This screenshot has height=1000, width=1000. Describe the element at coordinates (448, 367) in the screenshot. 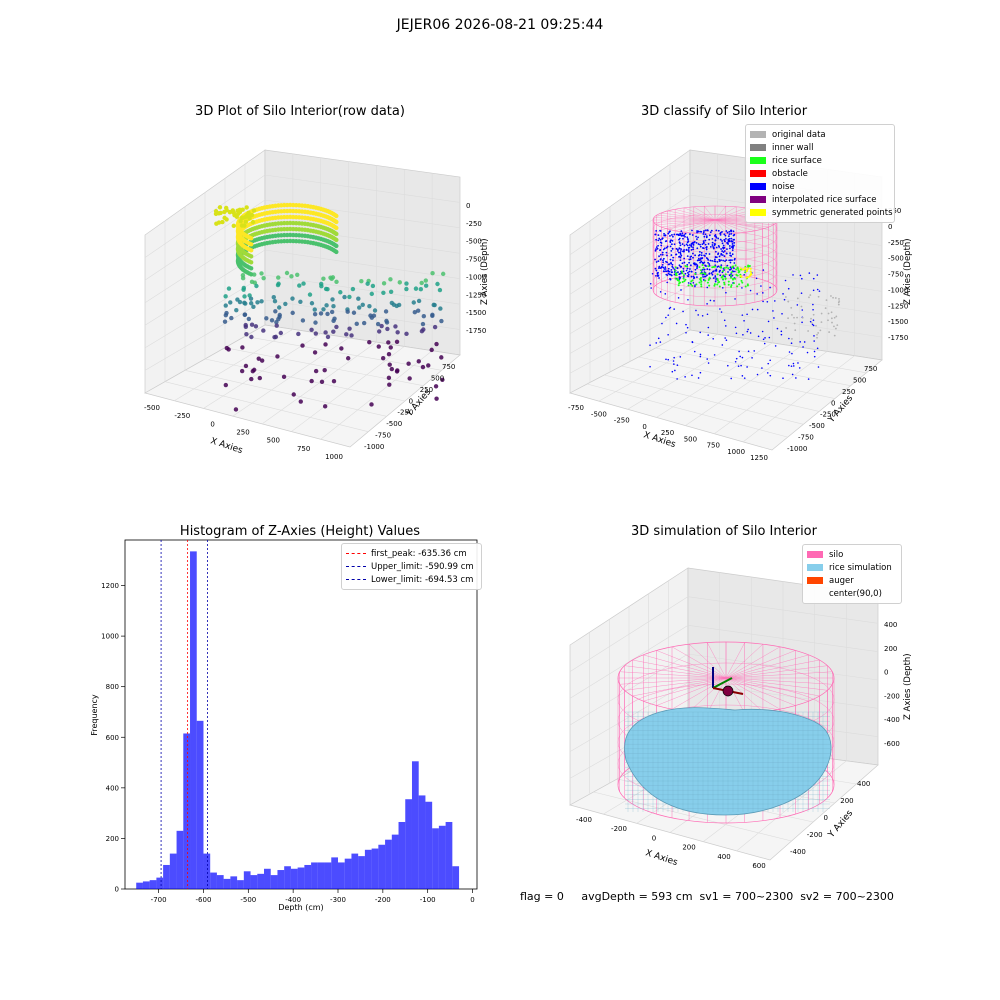

I see `raw-y-tick-label: 750` at that location.